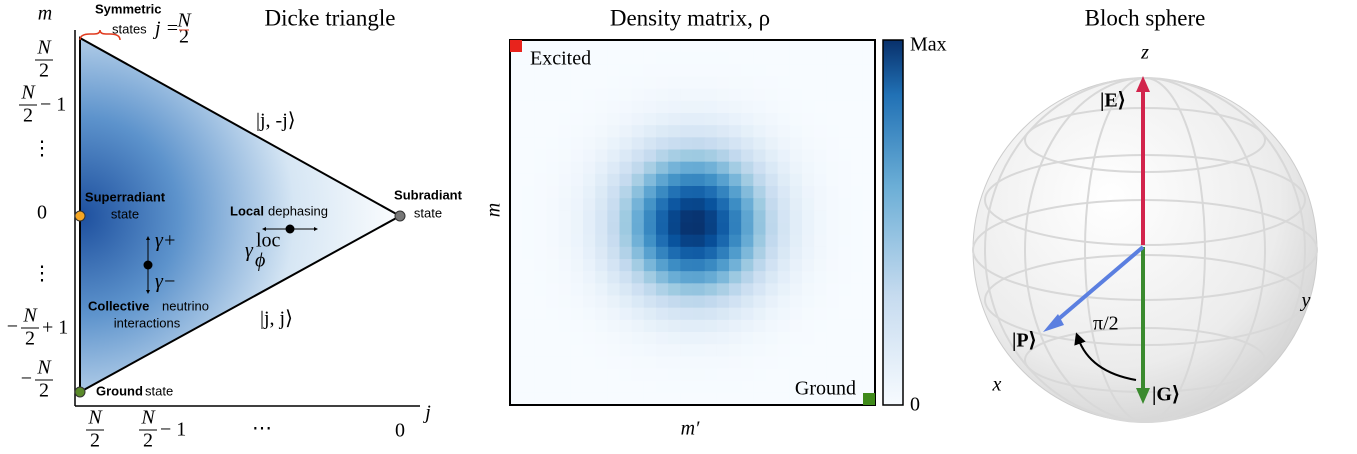 This screenshot has width=1357, height=454. What do you see at coordinates (44, 368) in the screenshot?
I see `y-tick-label: N` at bounding box center [44, 368].